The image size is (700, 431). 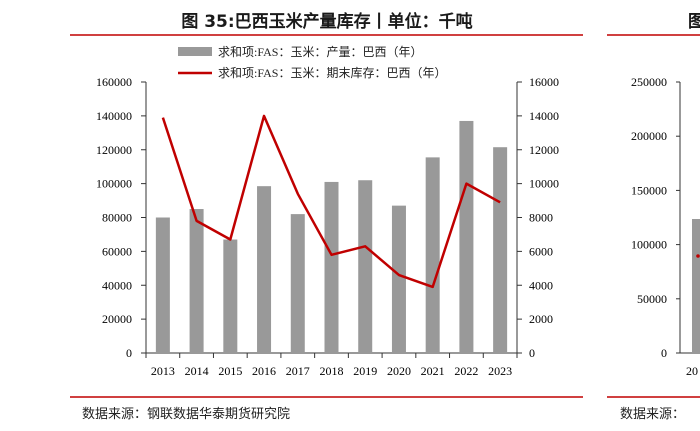 I want to click on x-tick-label: 2014, so click(x=197, y=371).